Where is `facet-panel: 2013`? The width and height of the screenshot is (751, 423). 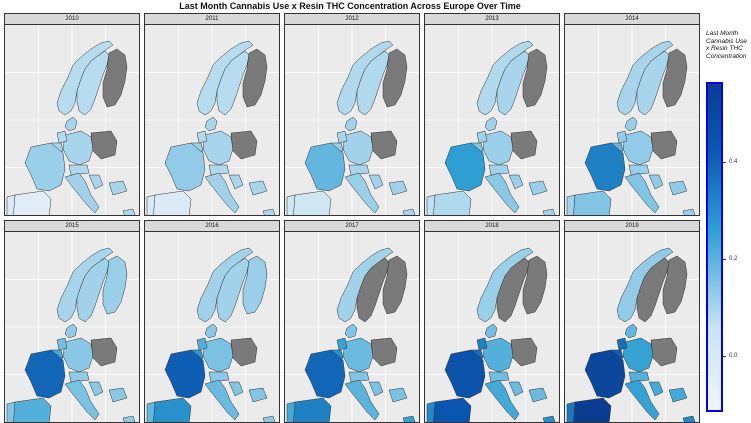
facet-panel: 2013 is located at coordinates (492, 114).